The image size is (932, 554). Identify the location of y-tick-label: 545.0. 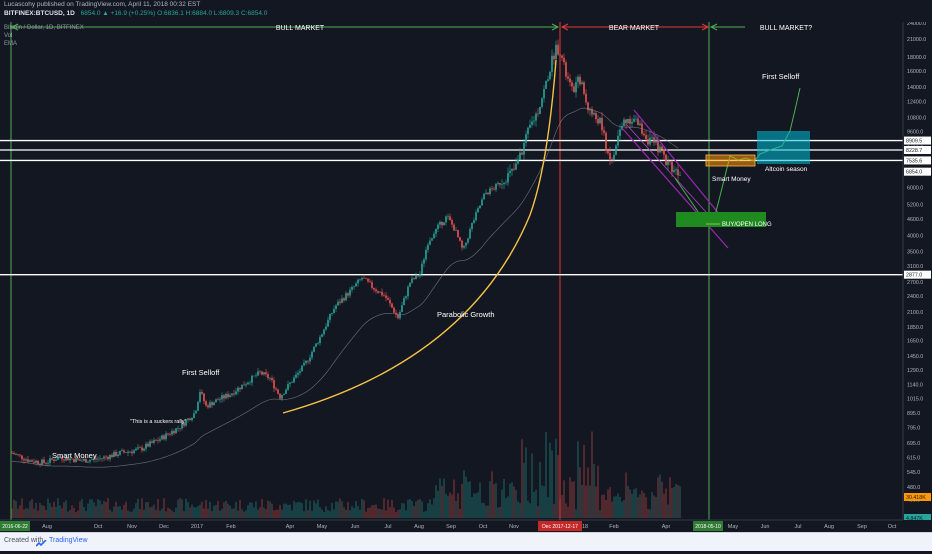
(913, 473).